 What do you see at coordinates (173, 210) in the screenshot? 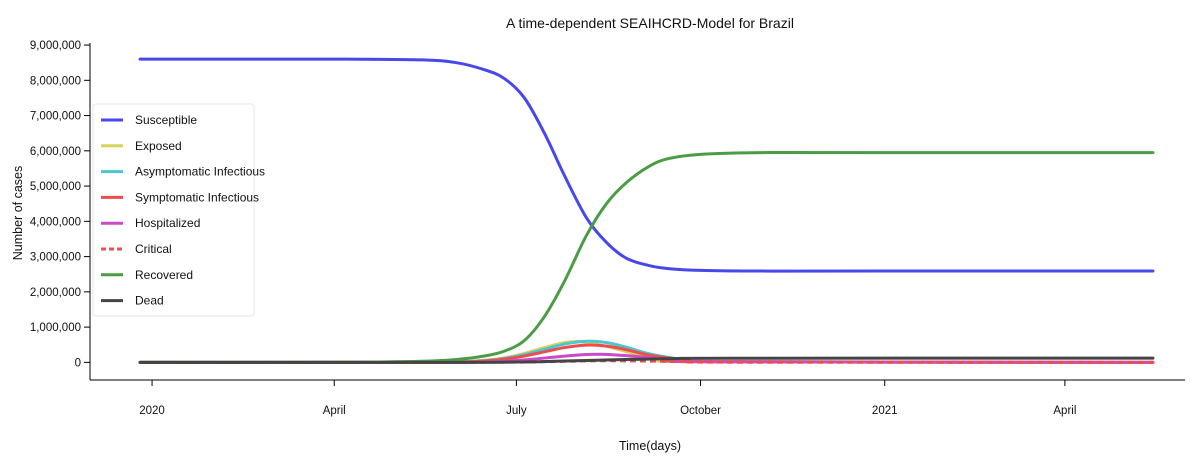
I see `legend-box` at bounding box center [173, 210].